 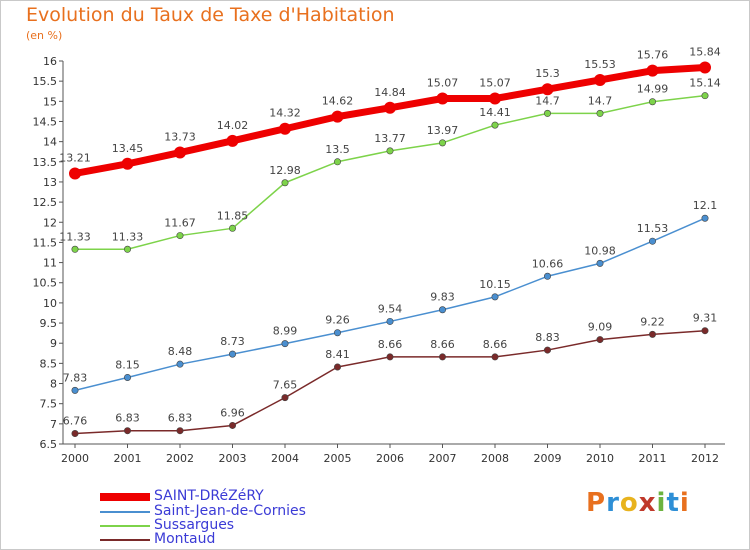 I want to click on y-tick-label: 10.5, so click(x=45, y=283).